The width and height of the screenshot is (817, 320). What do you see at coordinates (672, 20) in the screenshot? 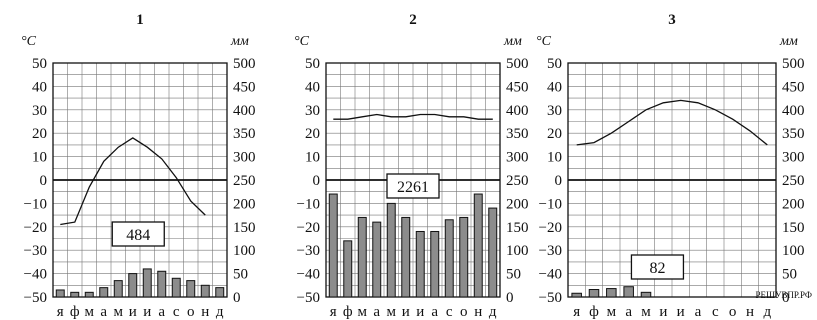
I see `panel-title: 3` at bounding box center [672, 20].